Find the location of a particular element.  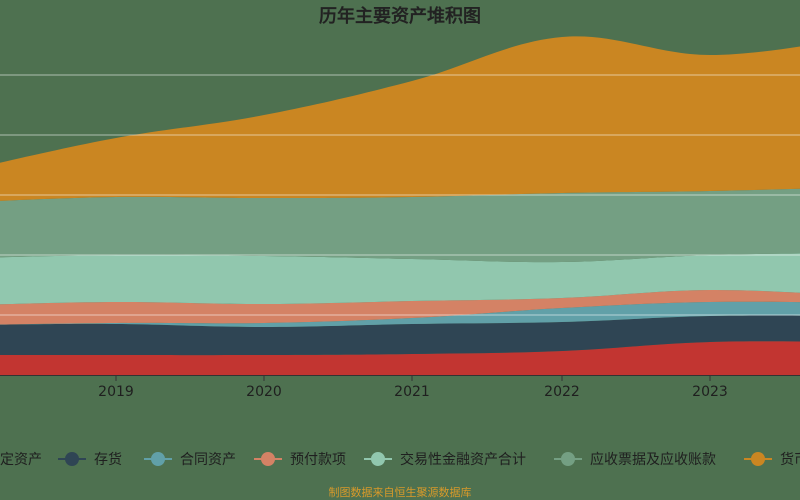

x-tick-label: 2023 is located at coordinates (710, 392).